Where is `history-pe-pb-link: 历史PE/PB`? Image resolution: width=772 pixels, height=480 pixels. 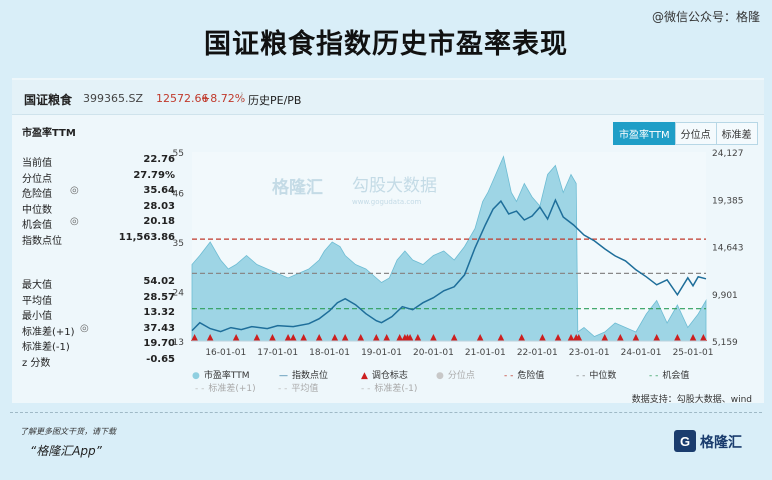 history-pe-pb-link: 历史PE/PB is located at coordinates (275, 100).